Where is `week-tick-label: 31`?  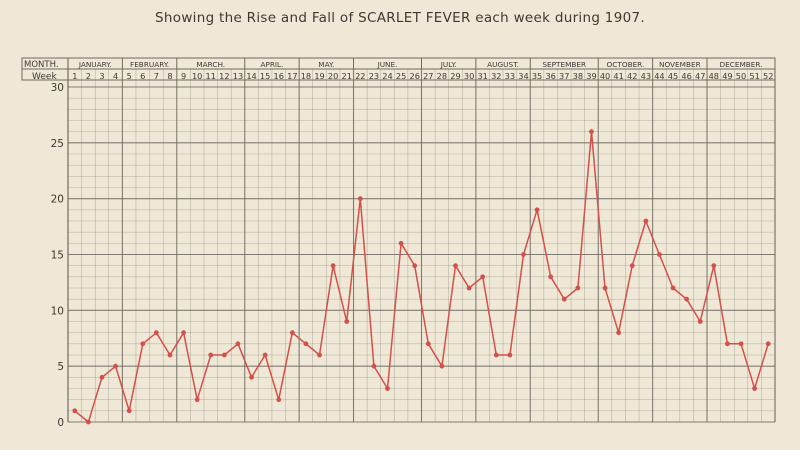
week-tick-label: 31 is located at coordinates (482, 76).